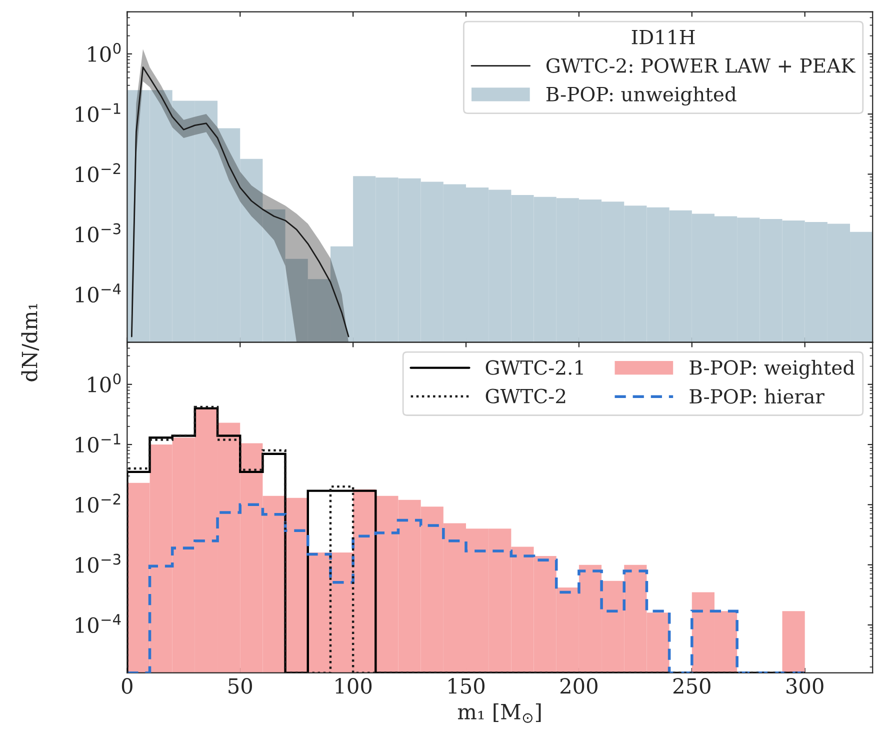  Describe the element at coordinates (772, 369) in the screenshot. I see `legend-label: B-POP: weighted` at that location.